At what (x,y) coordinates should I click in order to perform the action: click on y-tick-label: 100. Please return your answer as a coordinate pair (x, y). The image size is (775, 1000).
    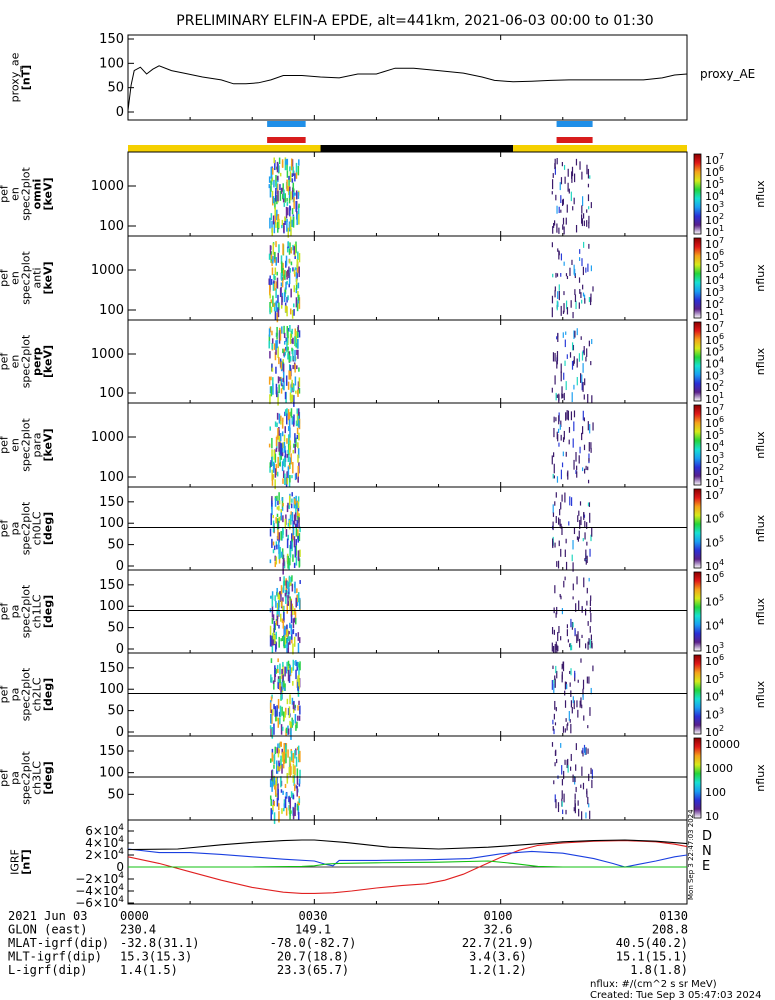
    Looking at the image, I should click on (111, 393).